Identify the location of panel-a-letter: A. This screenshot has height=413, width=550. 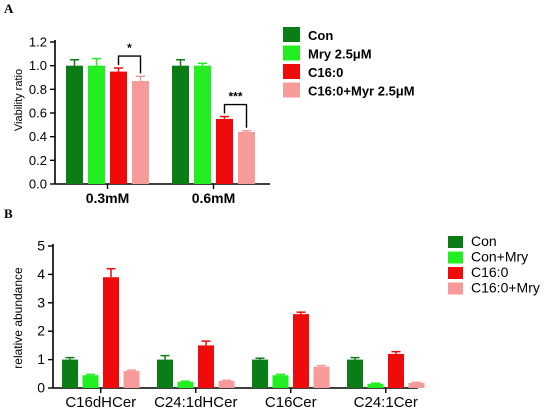
(9, 8).